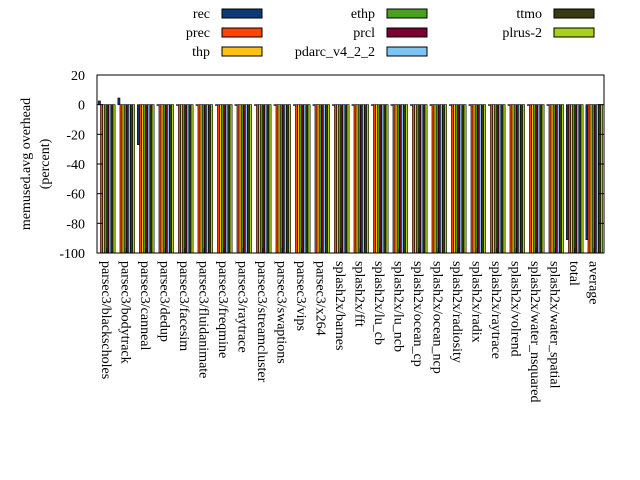 The height and width of the screenshot is (480, 640). I want to click on legend-label-ttmo: ttmo, so click(529, 14).